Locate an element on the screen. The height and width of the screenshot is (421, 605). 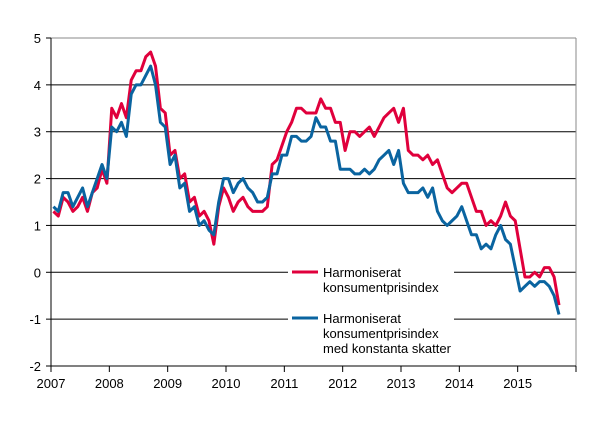
y-tick-label: 2 is located at coordinates (37, 179).